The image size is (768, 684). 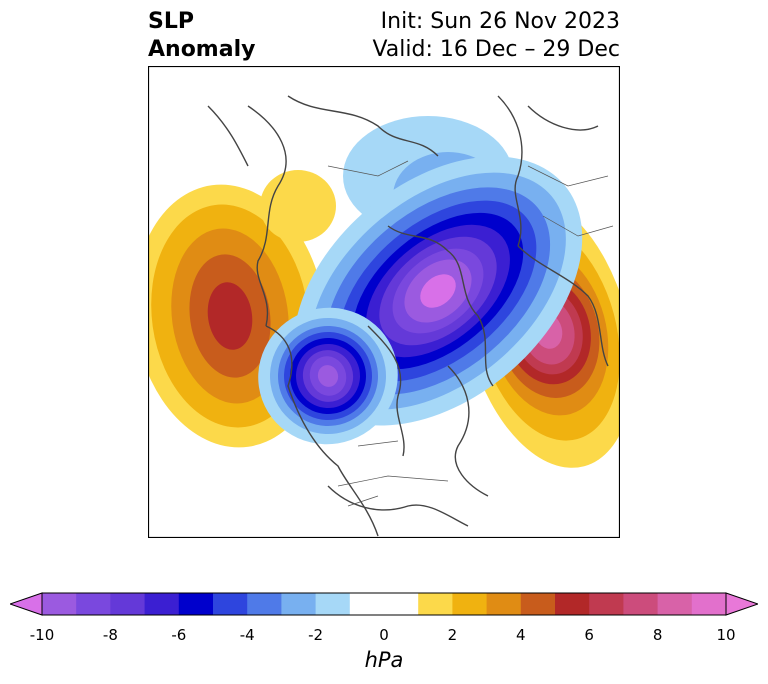 I want to click on colorbar-tick-label: 0, so click(x=384, y=635).